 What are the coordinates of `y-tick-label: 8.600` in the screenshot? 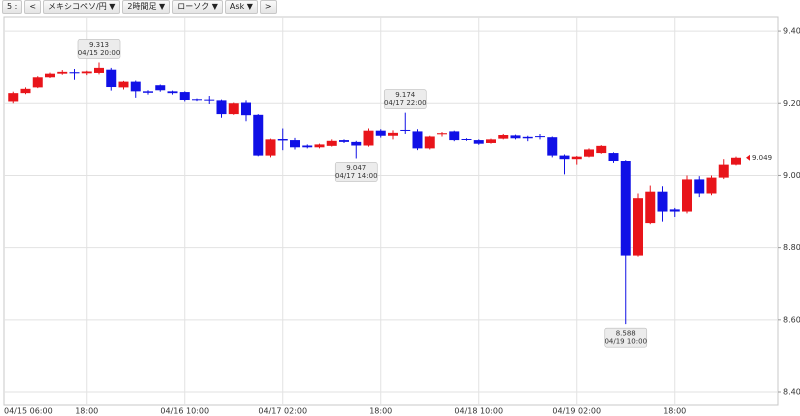 It's located at (791, 319).